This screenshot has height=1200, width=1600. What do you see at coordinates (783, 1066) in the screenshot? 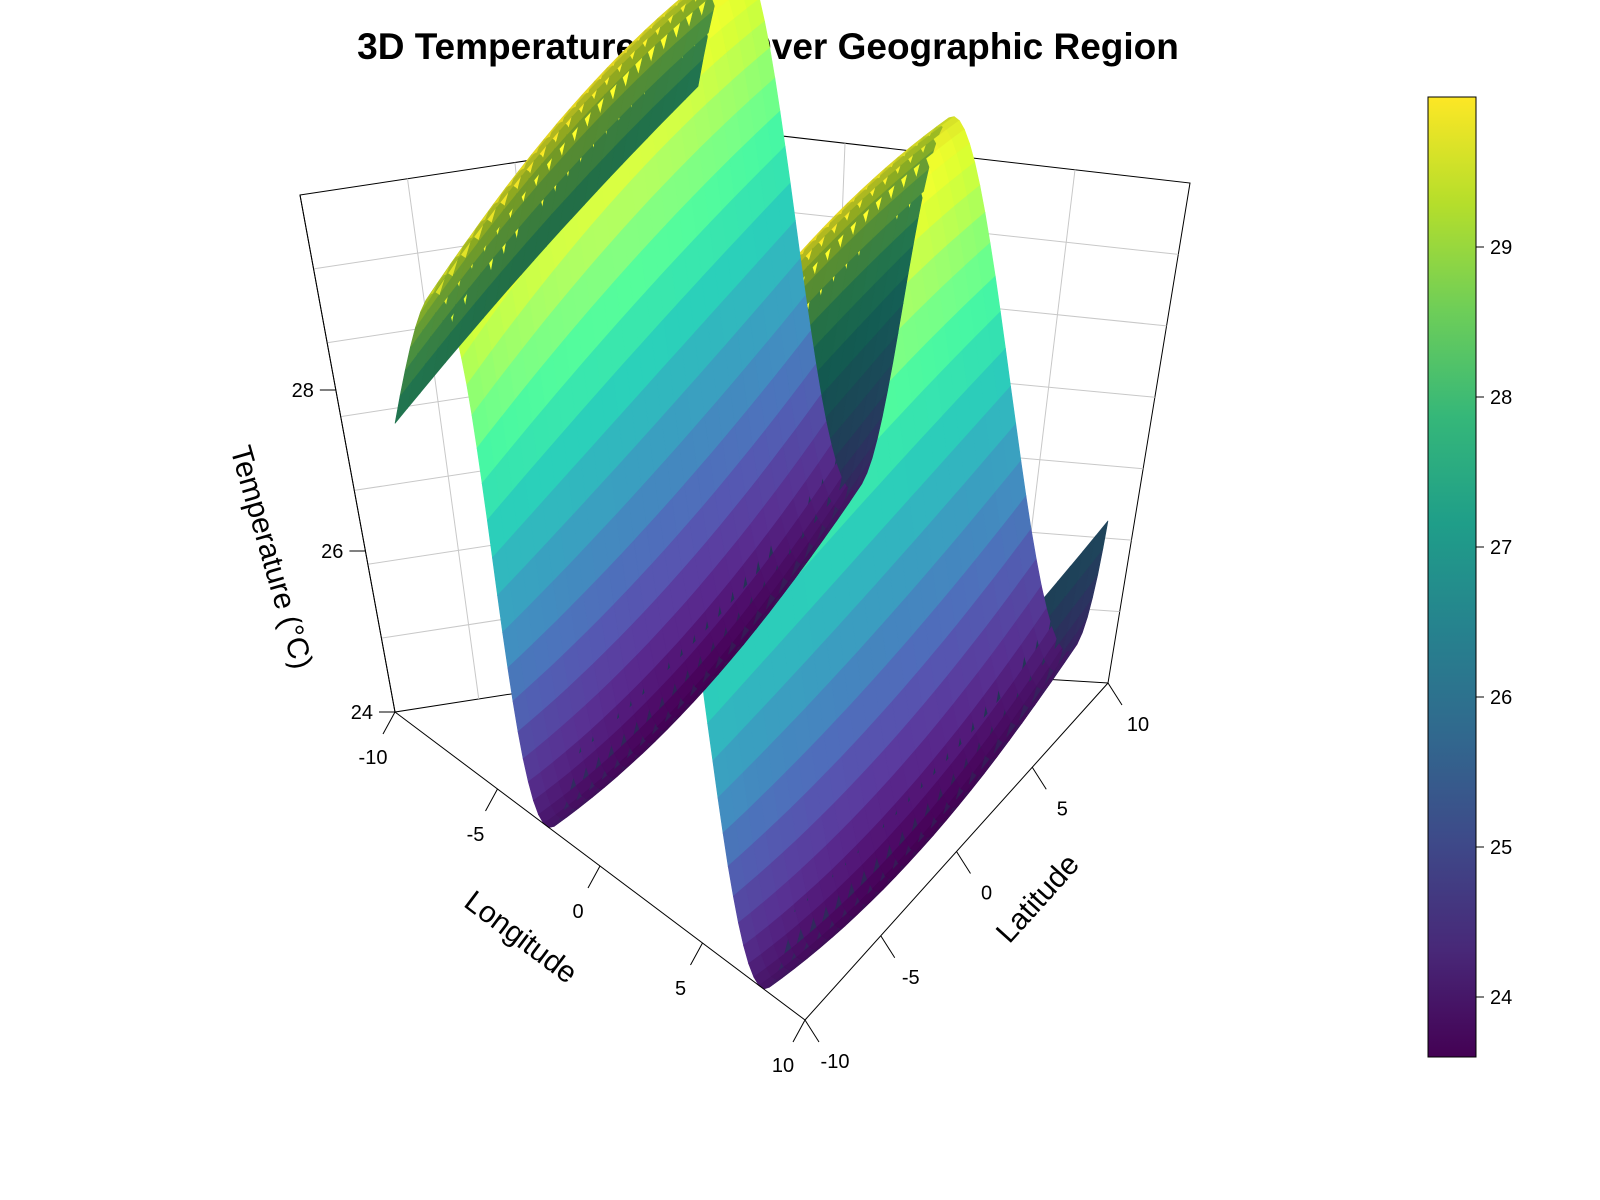
I see `lon-tick-label: 10` at bounding box center [783, 1066].